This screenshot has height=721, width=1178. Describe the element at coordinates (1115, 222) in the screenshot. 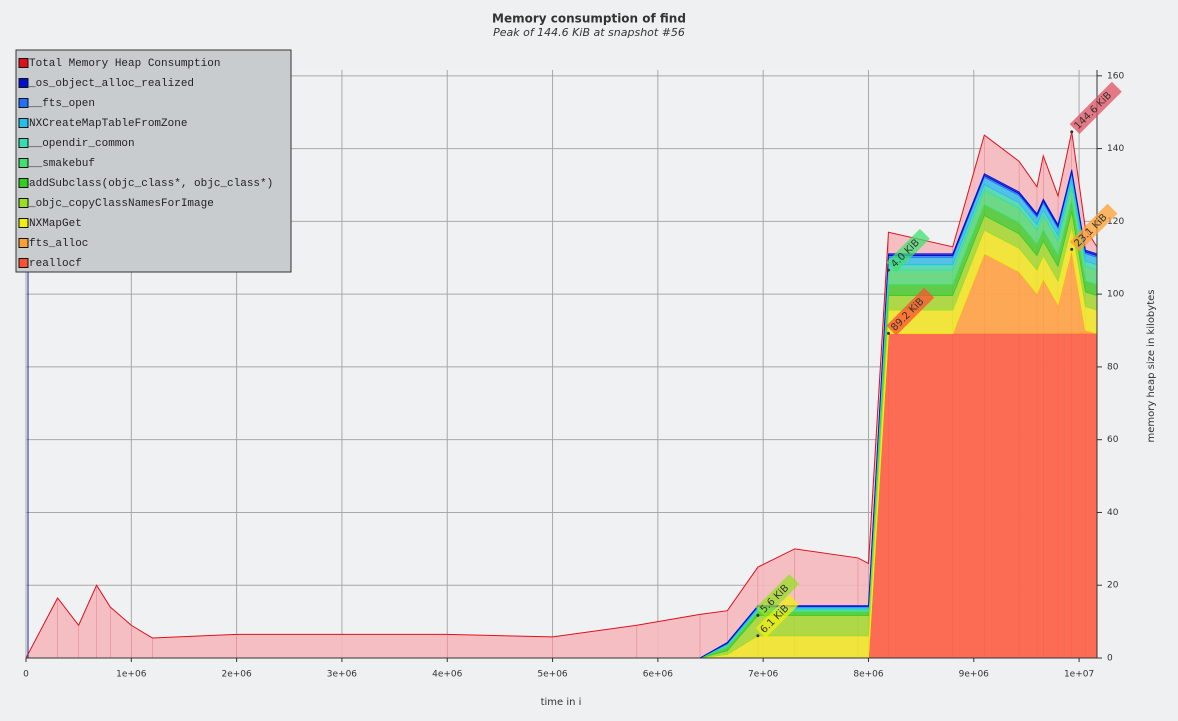

I see `y-tick-label: 120` at that location.